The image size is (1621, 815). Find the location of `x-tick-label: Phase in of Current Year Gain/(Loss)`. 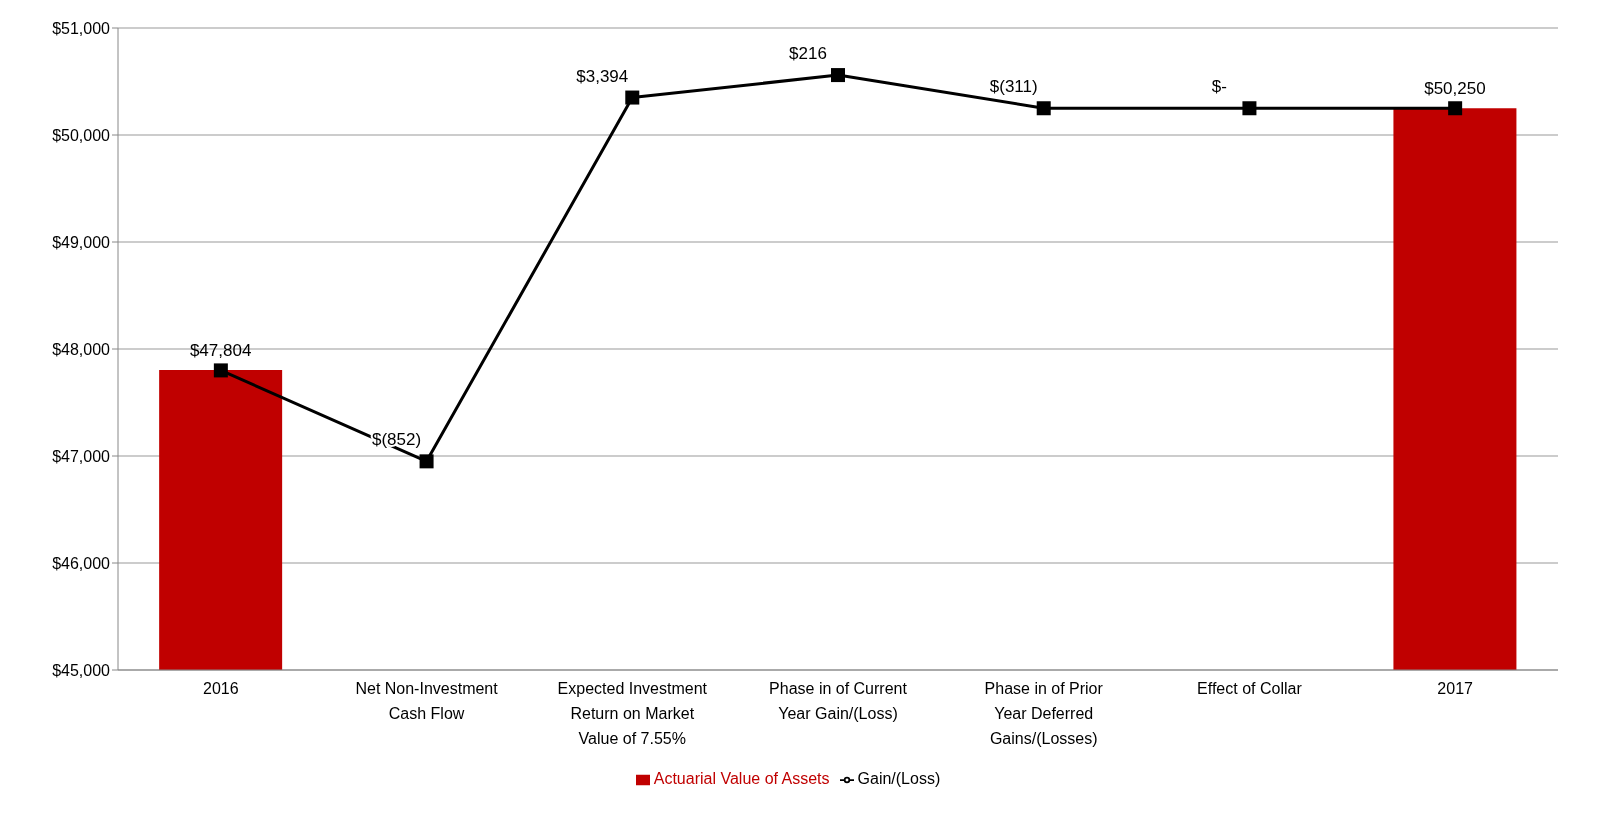

x-tick-label: Phase in of Current Year Gain/(Loss) is located at coordinates (838, 701).